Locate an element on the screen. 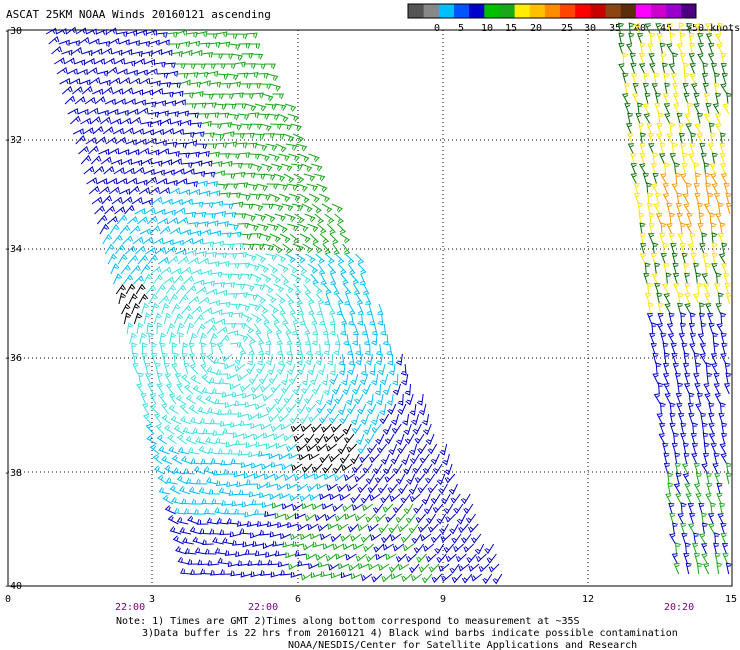 This screenshot has height=650, width=740. lon-label: 3 is located at coordinates (152, 599).